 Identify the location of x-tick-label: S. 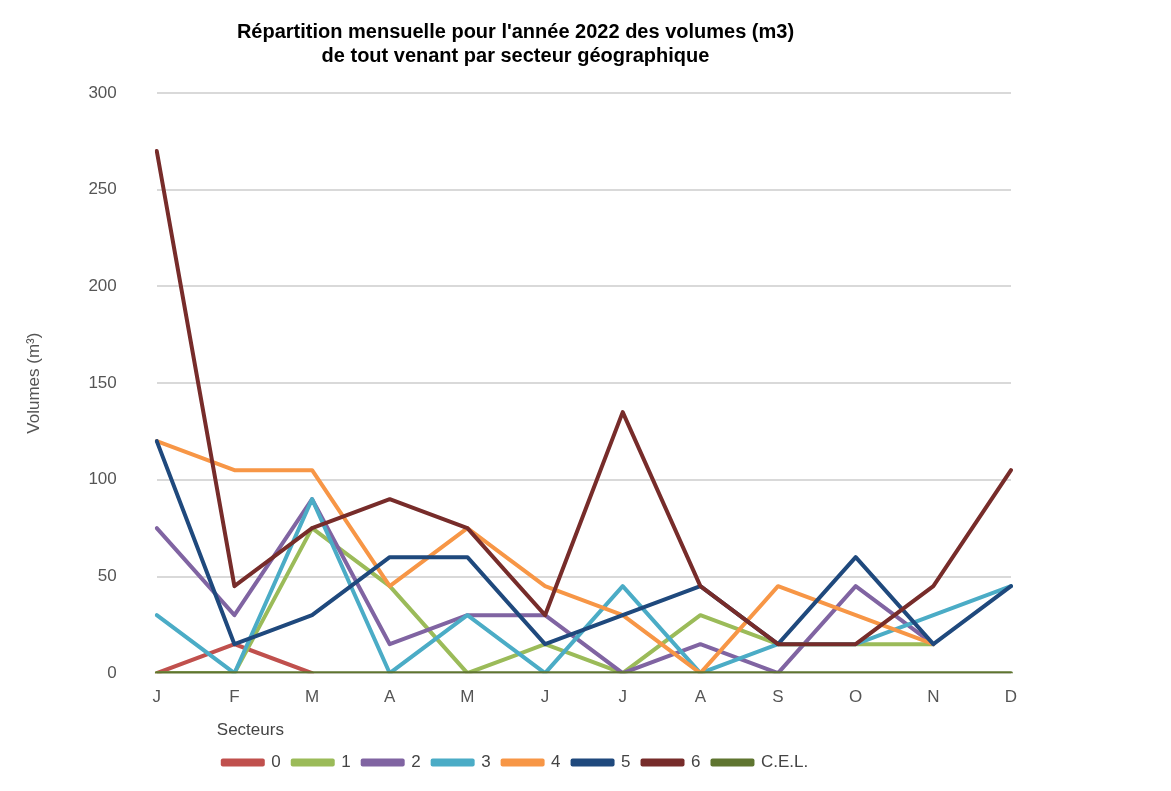
(778, 697).